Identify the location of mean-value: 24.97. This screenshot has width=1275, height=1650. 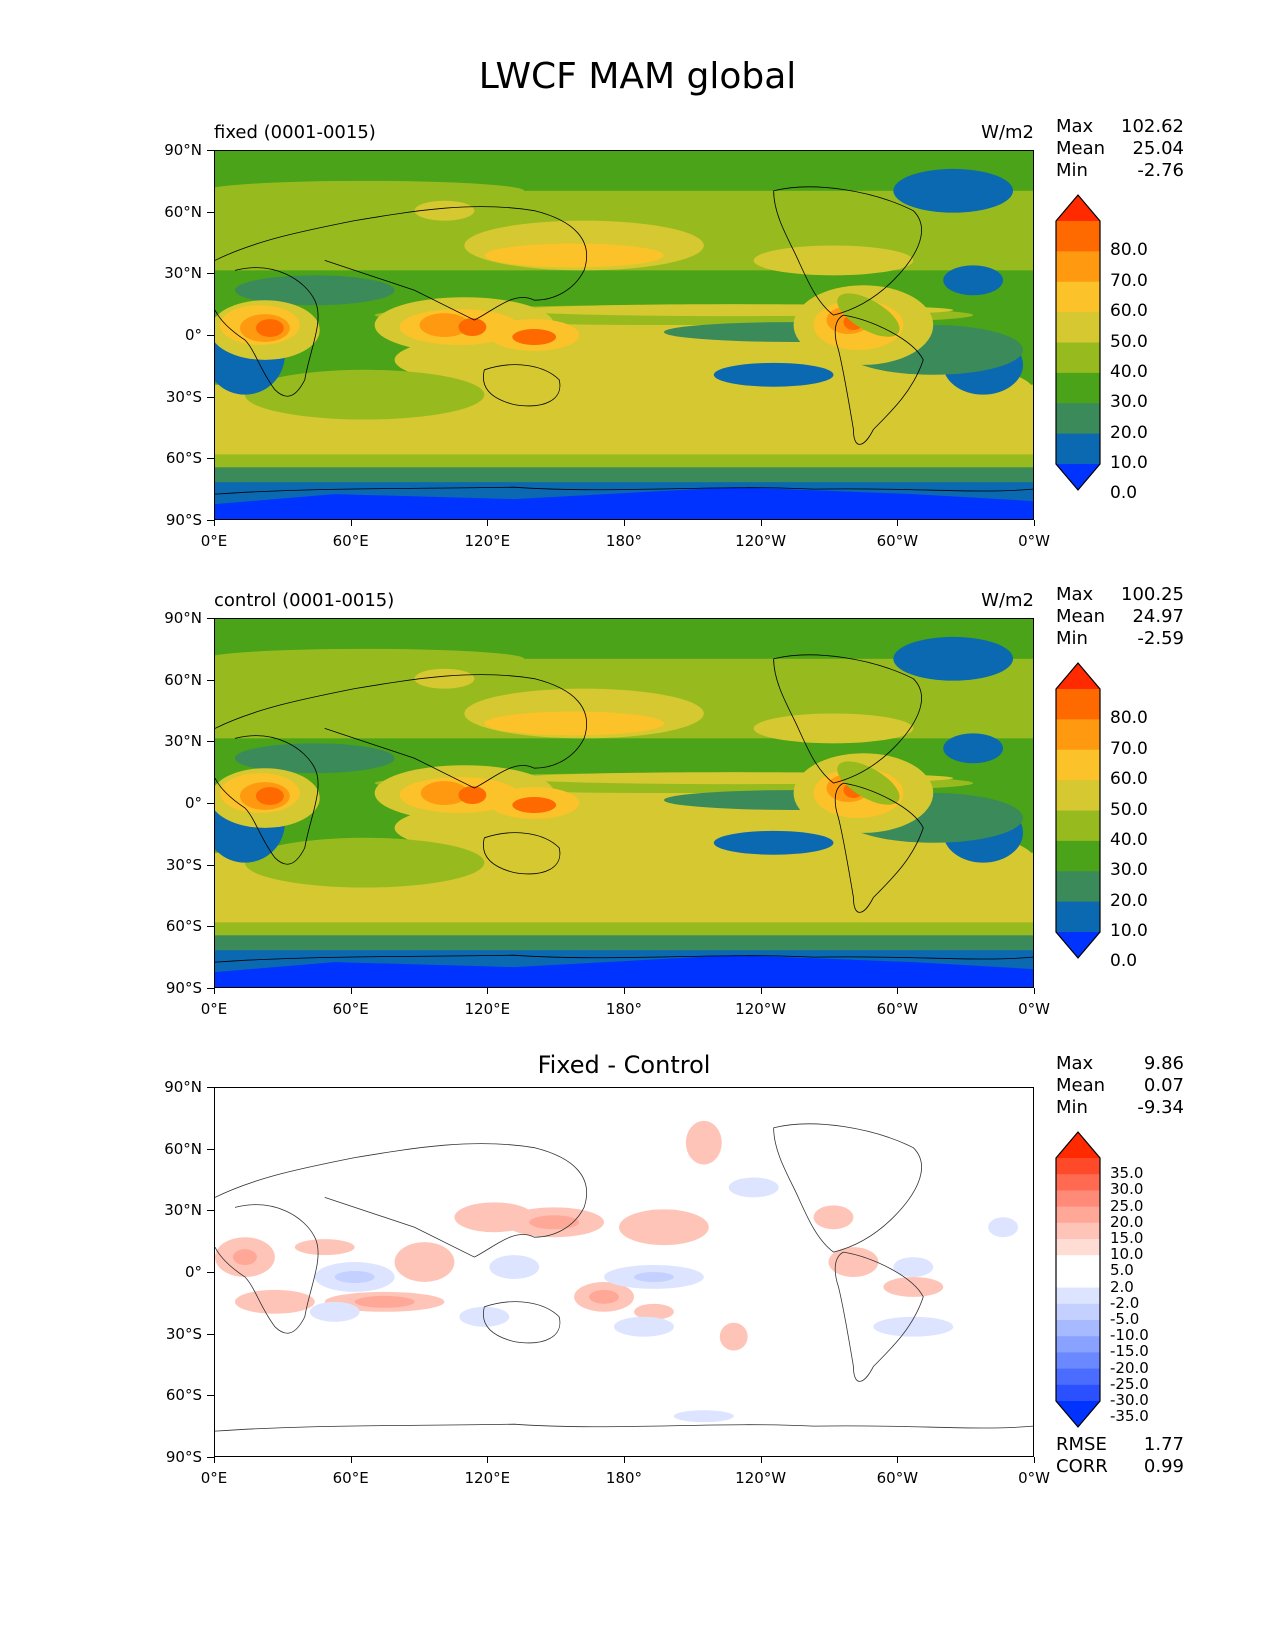
(1158, 616).